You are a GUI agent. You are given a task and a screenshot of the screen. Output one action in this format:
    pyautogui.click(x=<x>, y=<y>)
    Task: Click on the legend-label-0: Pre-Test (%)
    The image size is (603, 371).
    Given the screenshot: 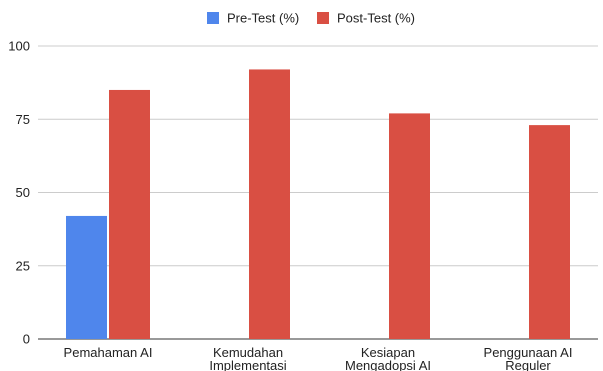 What is the action you would take?
    pyautogui.click(x=263, y=18)
    